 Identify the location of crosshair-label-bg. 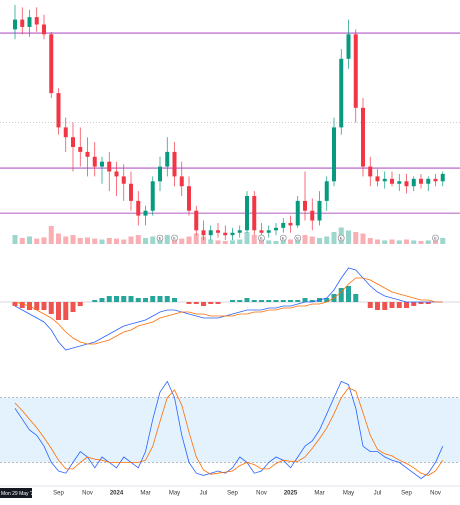
(16, 493).